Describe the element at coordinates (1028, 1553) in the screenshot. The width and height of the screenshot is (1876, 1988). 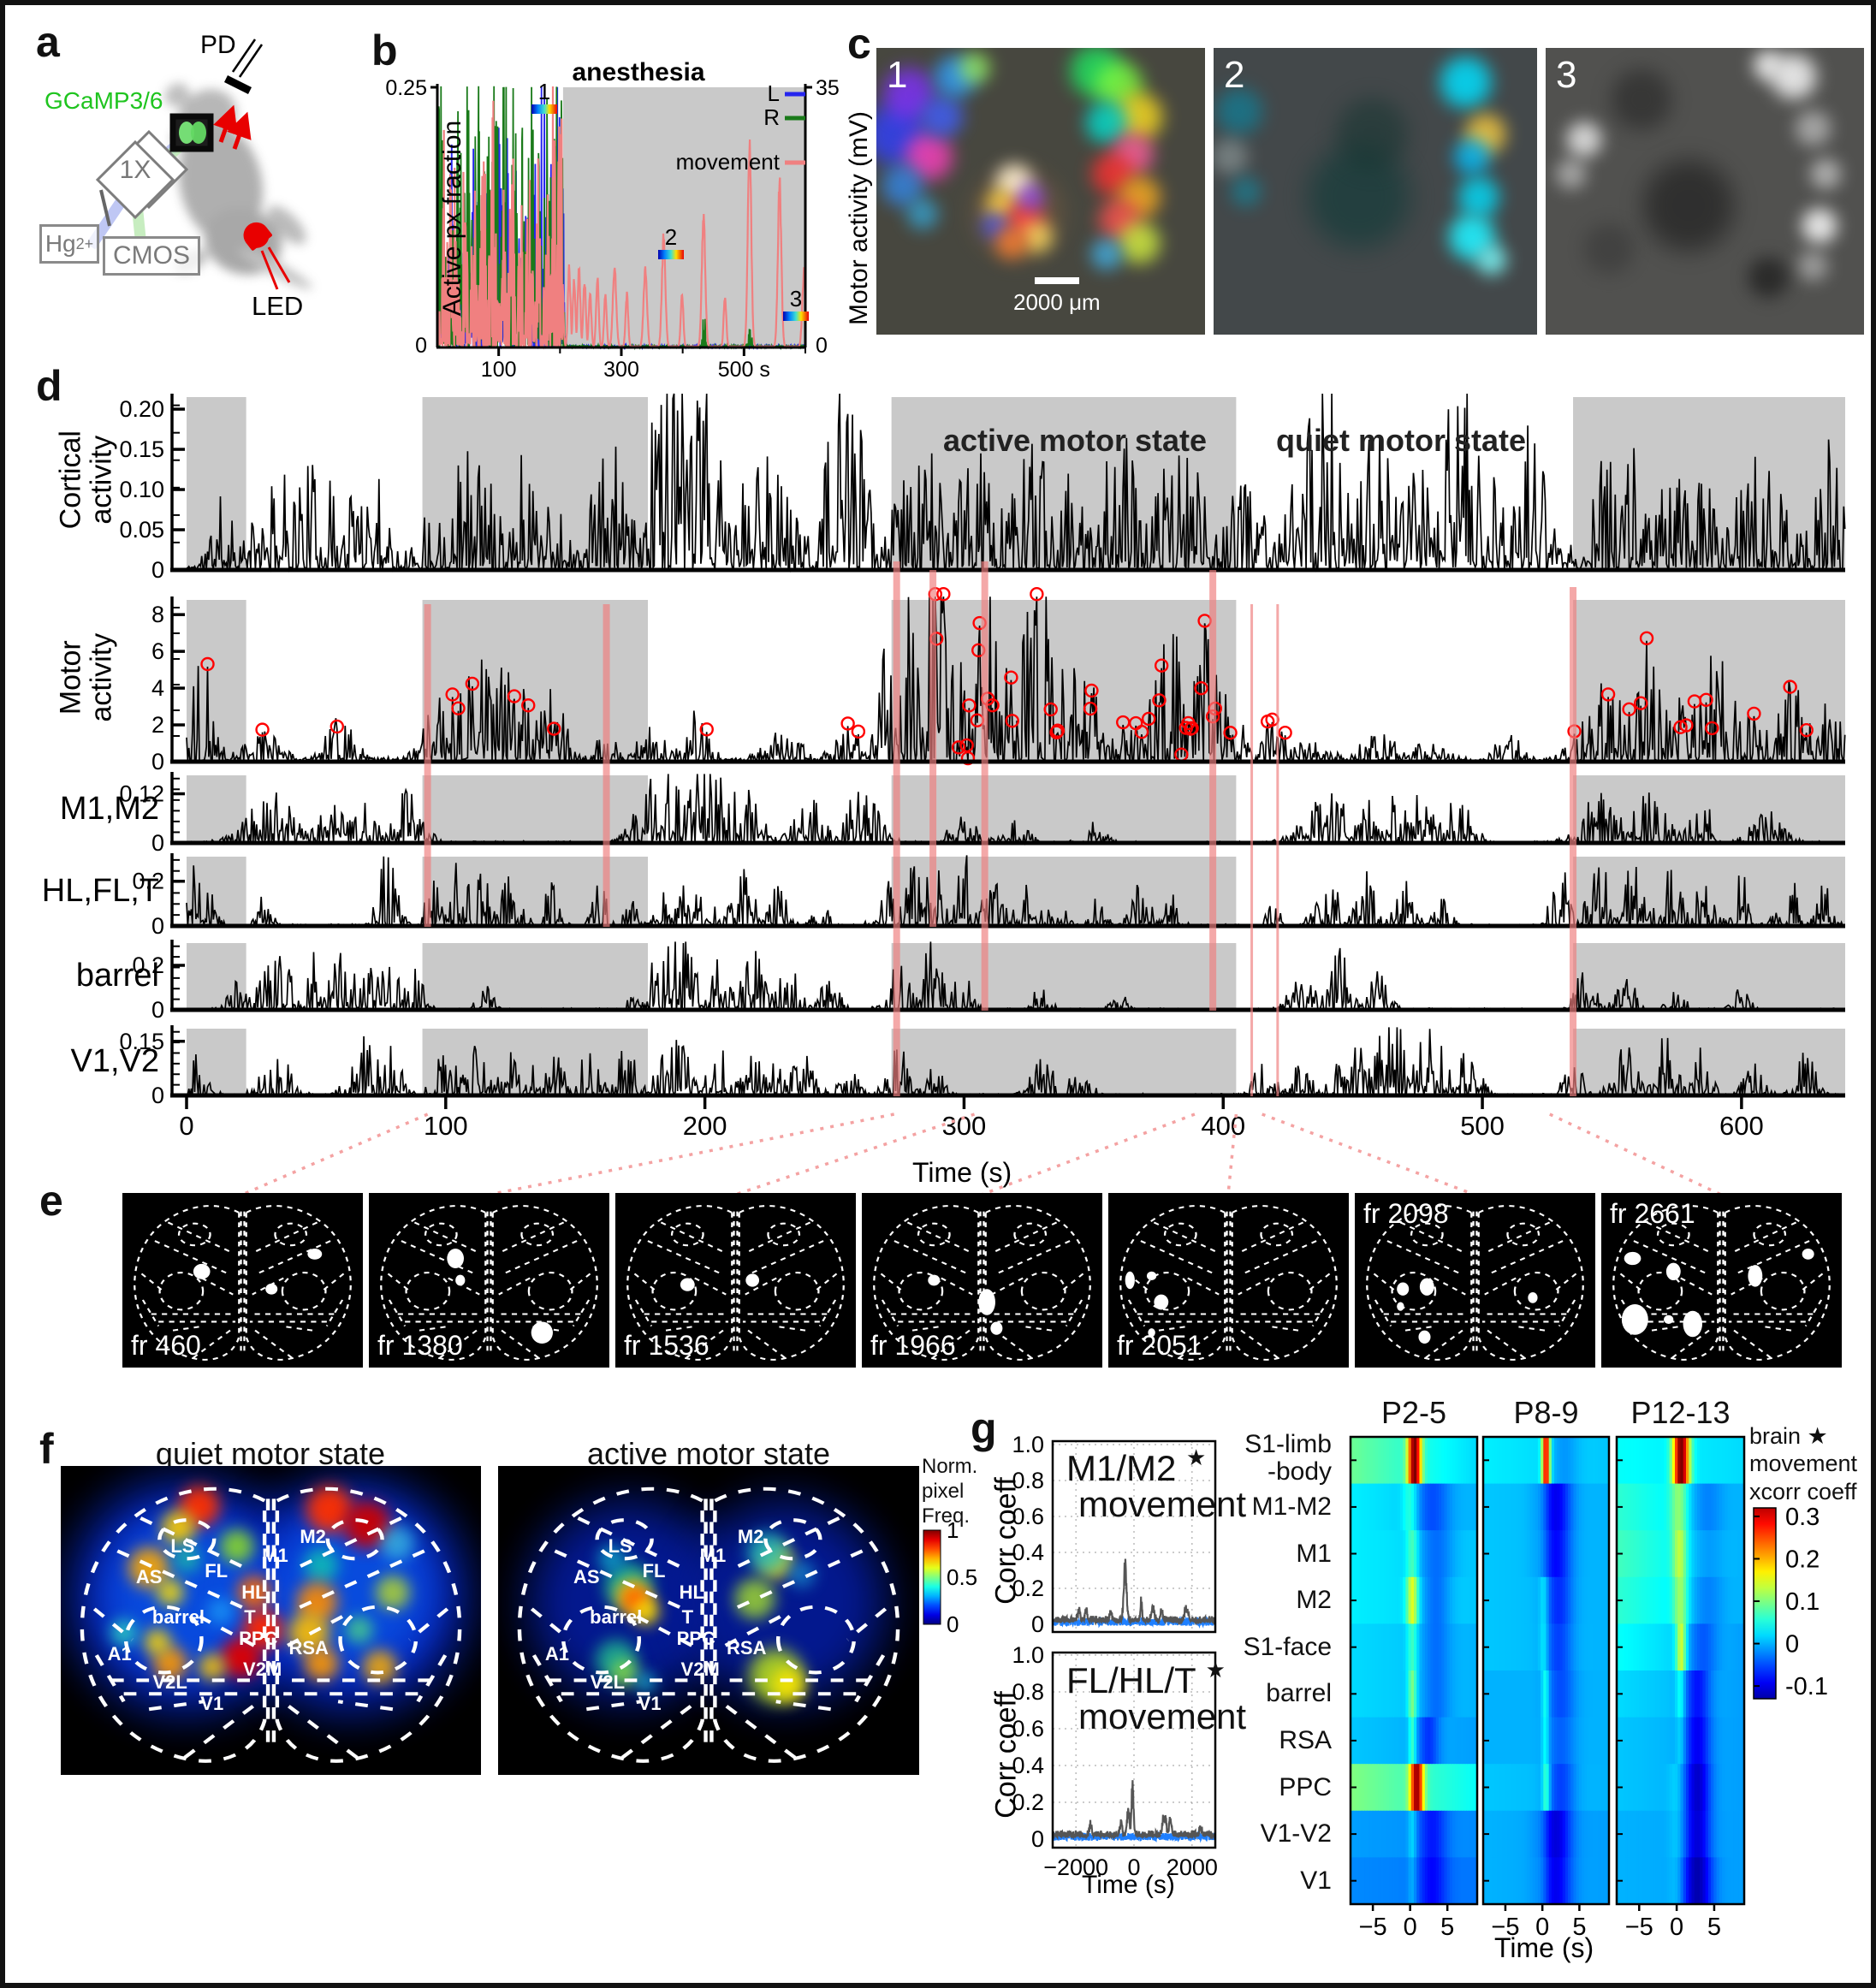
I see `svg-text: 0.4` at that location.